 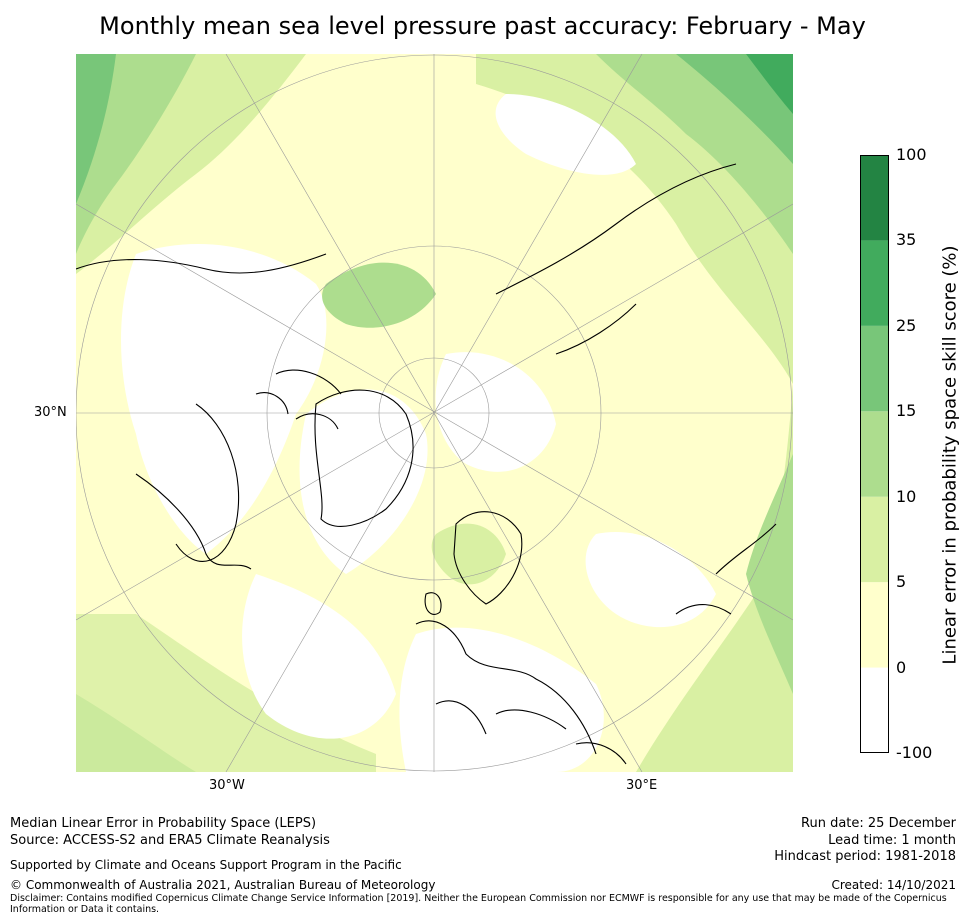 What do you see at coordinates (865, 856) in the screenshot?
I see `footer-hindcast: Hindcast period: 1981-2018` at bounding box center [865, 856].